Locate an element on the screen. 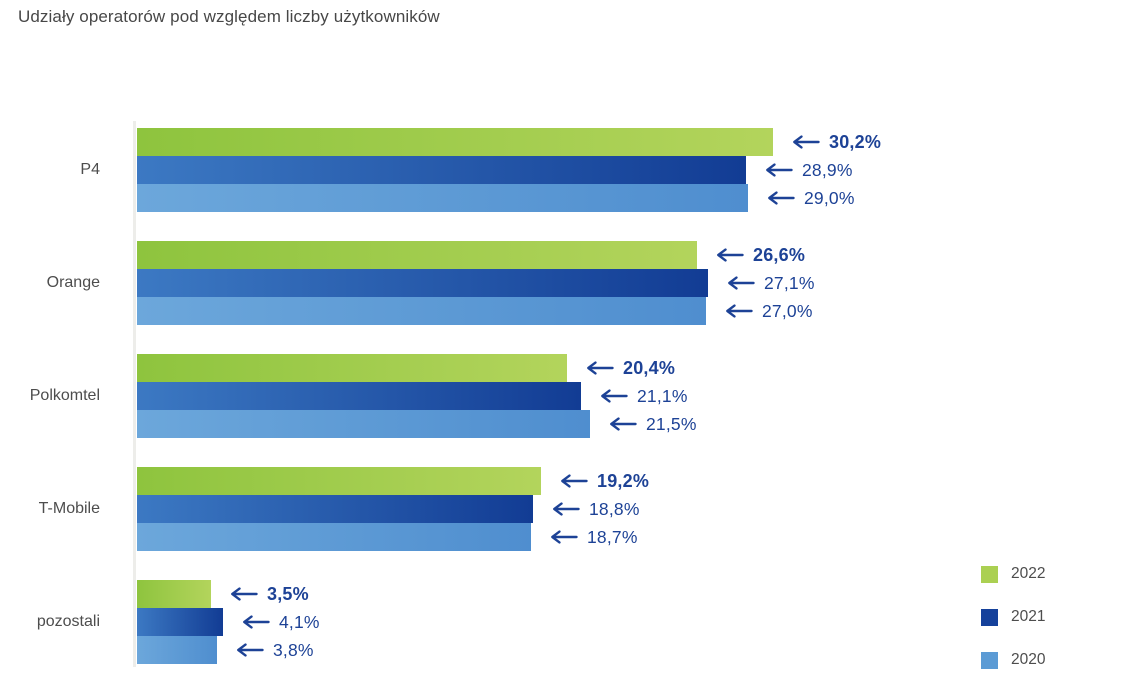  bar-group-orange: Orange 26,6% 27,1% 27,0% is located at coordinates (561, 283).